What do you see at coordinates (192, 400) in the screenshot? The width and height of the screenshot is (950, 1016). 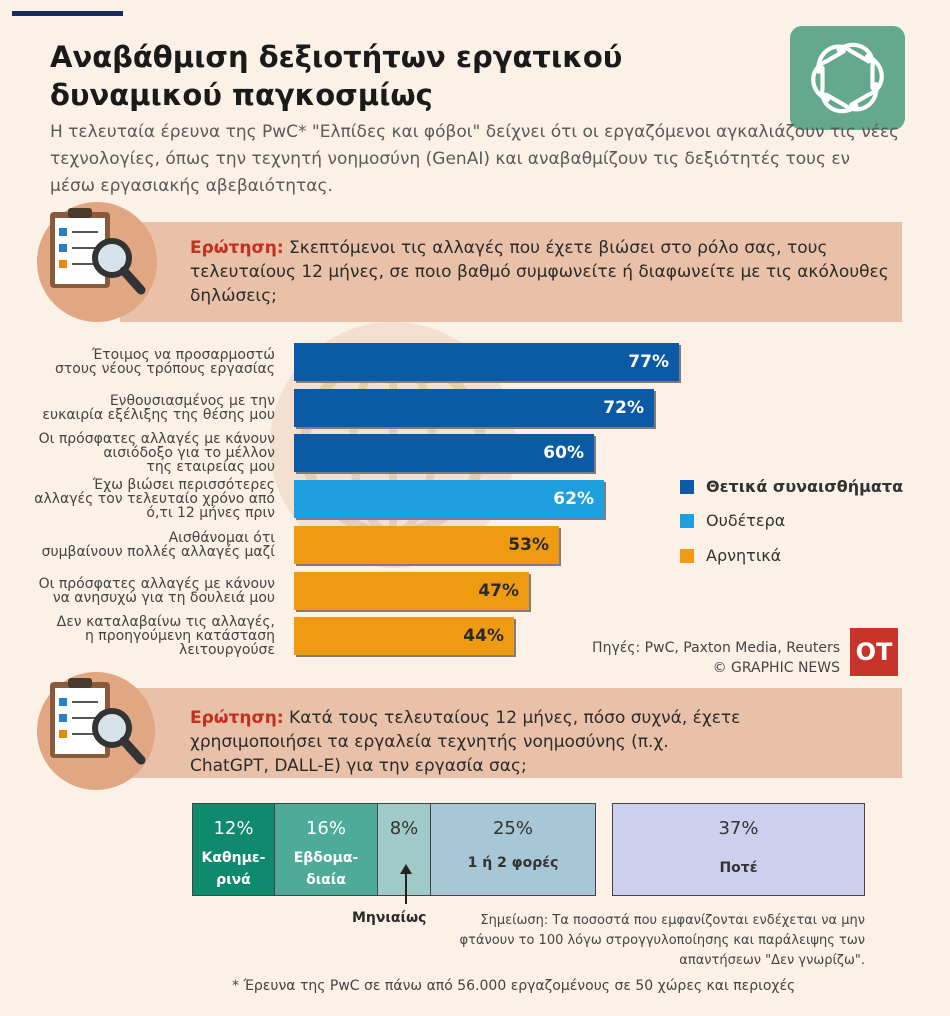 I see `bar-label-line: Ενθουσιασμένος με την` at bounding box center [192, 400].